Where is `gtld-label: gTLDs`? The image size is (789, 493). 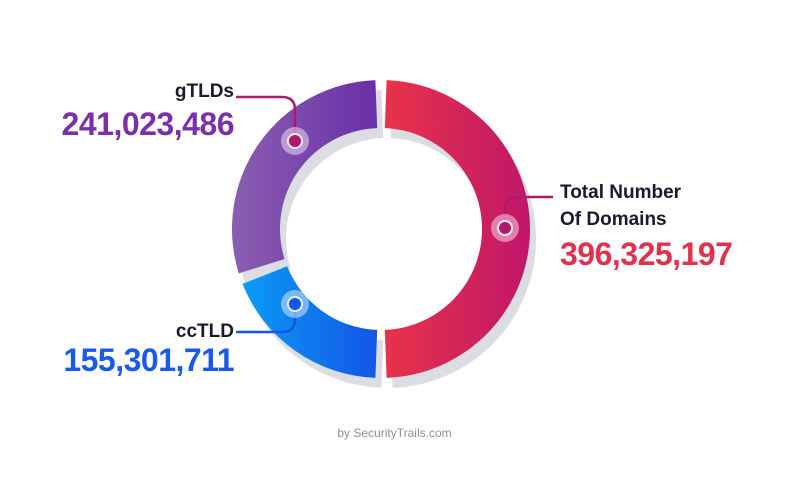
gtld-label: gTLDs is located at coordinates (204, 91).